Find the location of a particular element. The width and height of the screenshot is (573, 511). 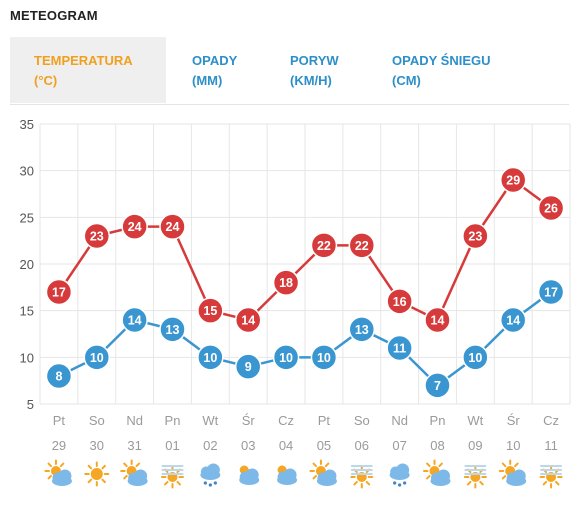

min-temp-point: 9 is located at coordinates (248, 366).